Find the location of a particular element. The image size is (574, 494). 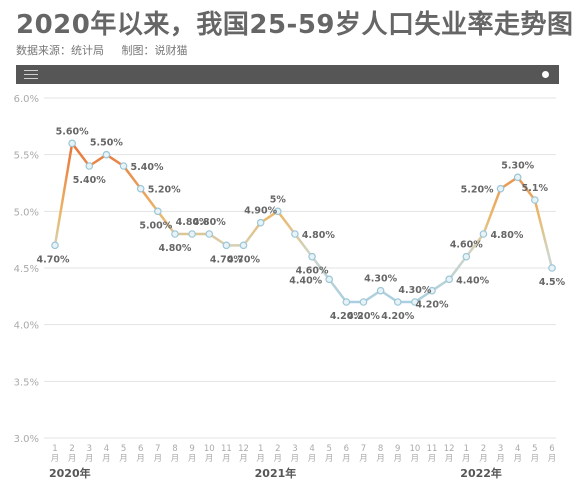

data-label: 5.1% is located at coordinates (535, 188).